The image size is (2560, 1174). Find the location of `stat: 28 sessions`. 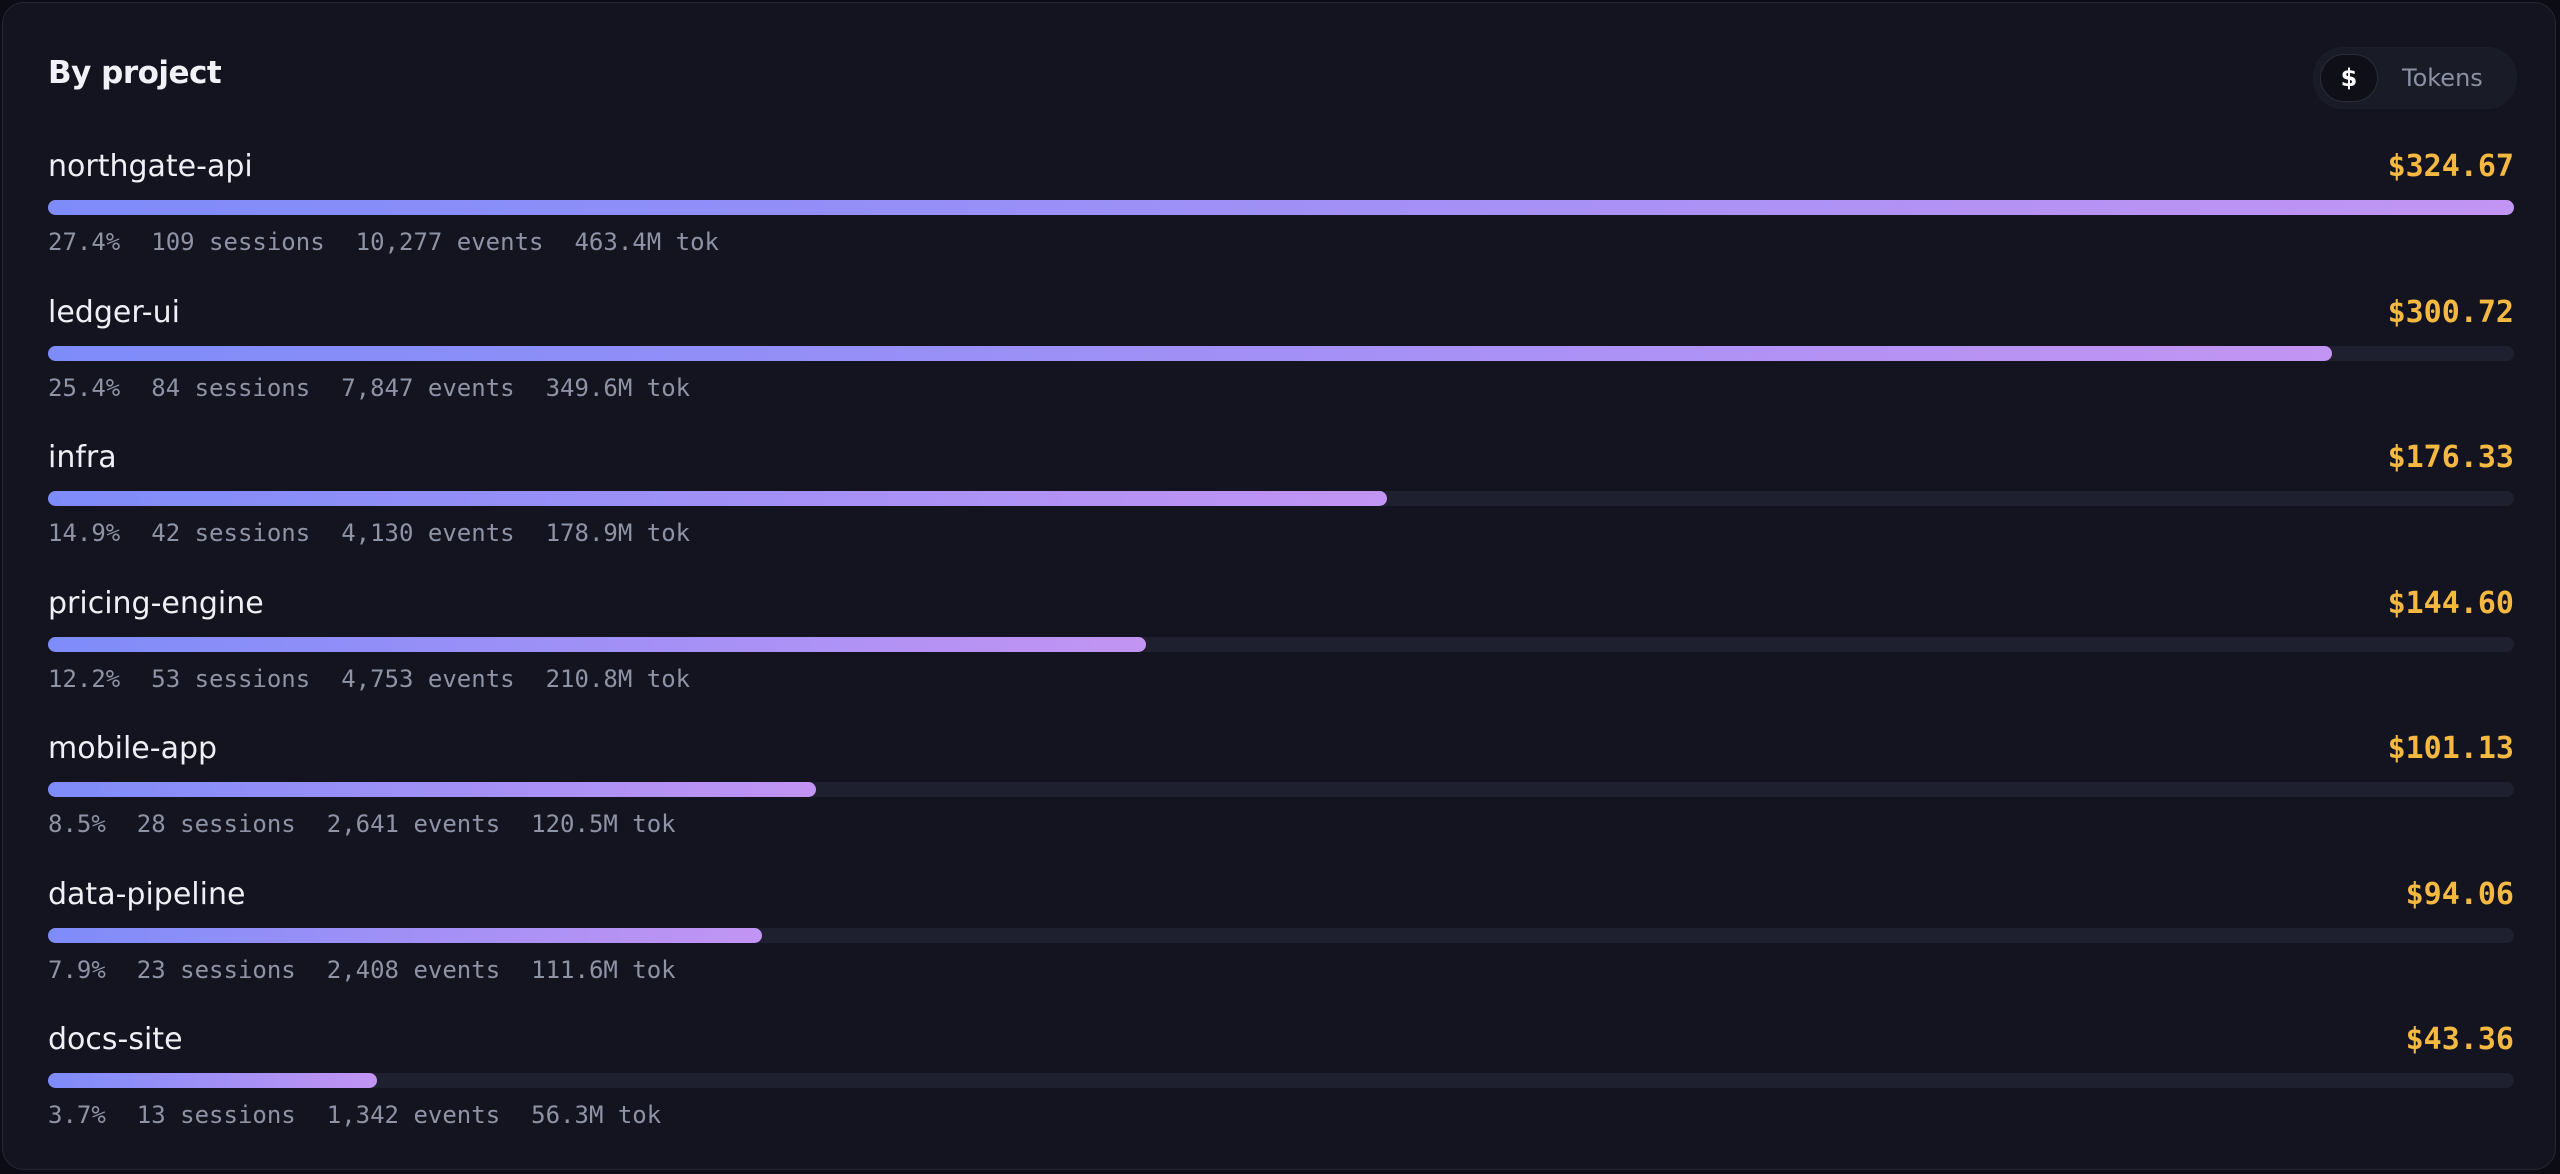

stat: 28 sessions is located at coordinates (216, 824).